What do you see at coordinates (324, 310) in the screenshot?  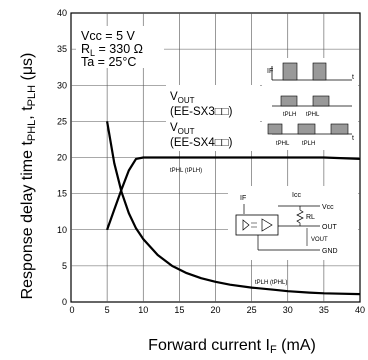 I see `x-tick-label: 35` at bounding box center [324, 310].